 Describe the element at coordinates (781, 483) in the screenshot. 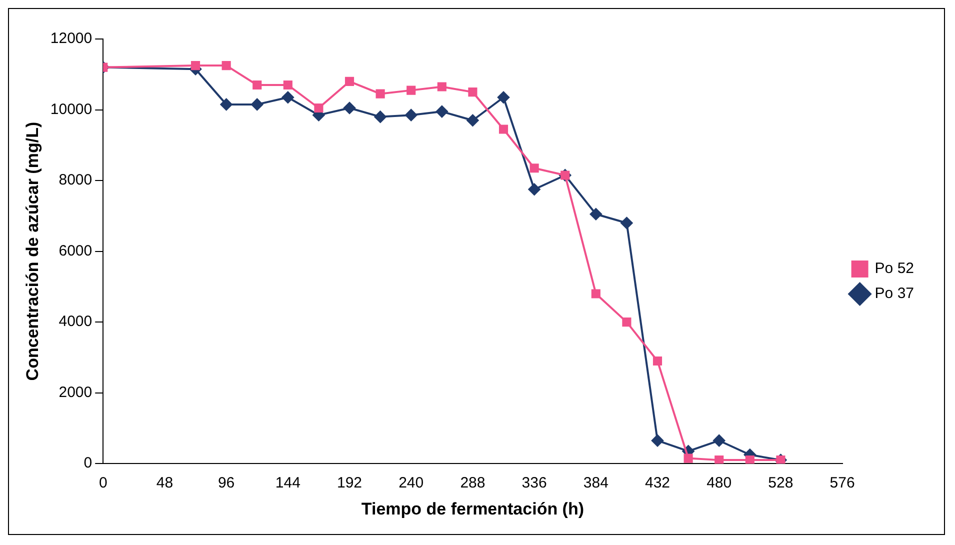

I see `x-tick-label: 528` at that location.